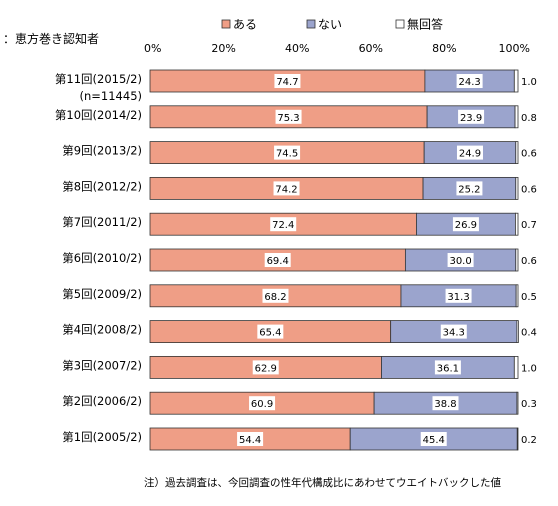 This screenshot has width=558, height=506. I want to click on value-label: 0.5, so click(529, 297).